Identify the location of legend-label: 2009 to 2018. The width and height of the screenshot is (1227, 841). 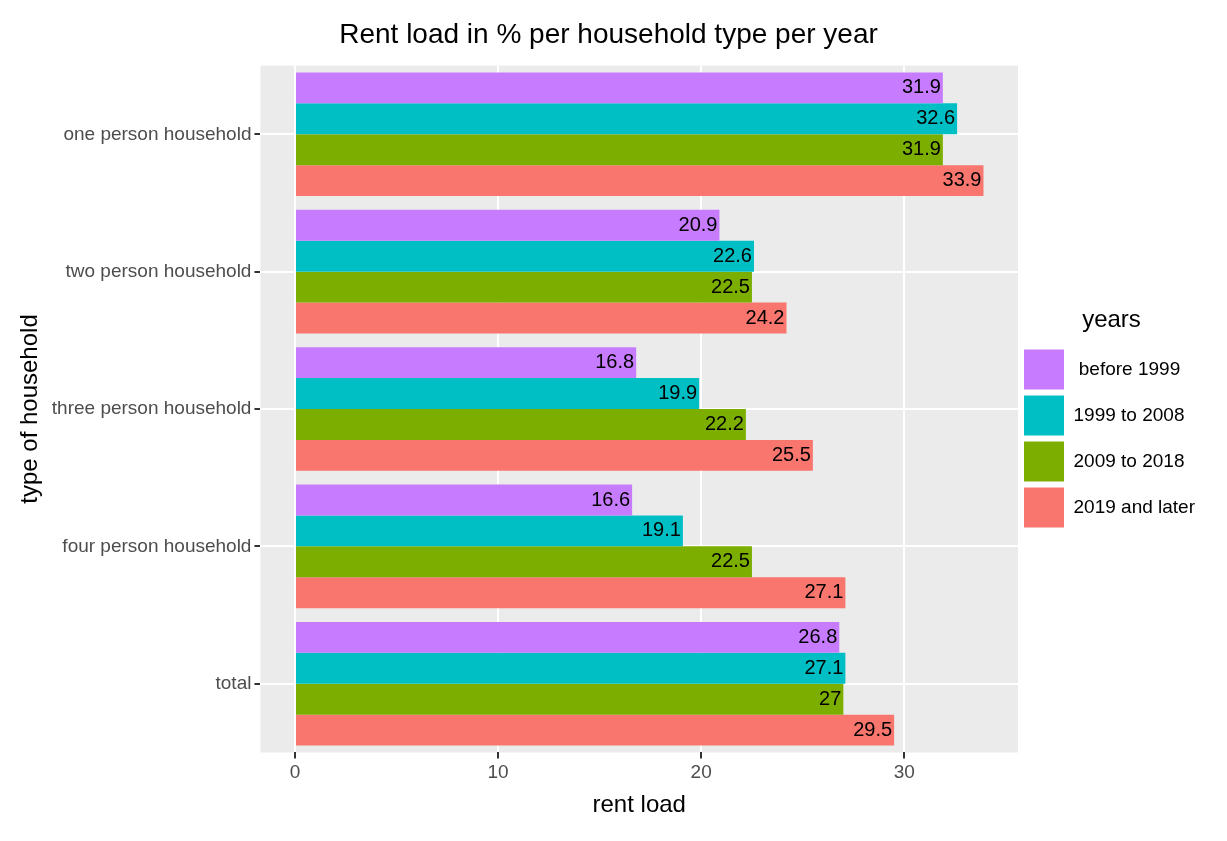
(1129, 460).